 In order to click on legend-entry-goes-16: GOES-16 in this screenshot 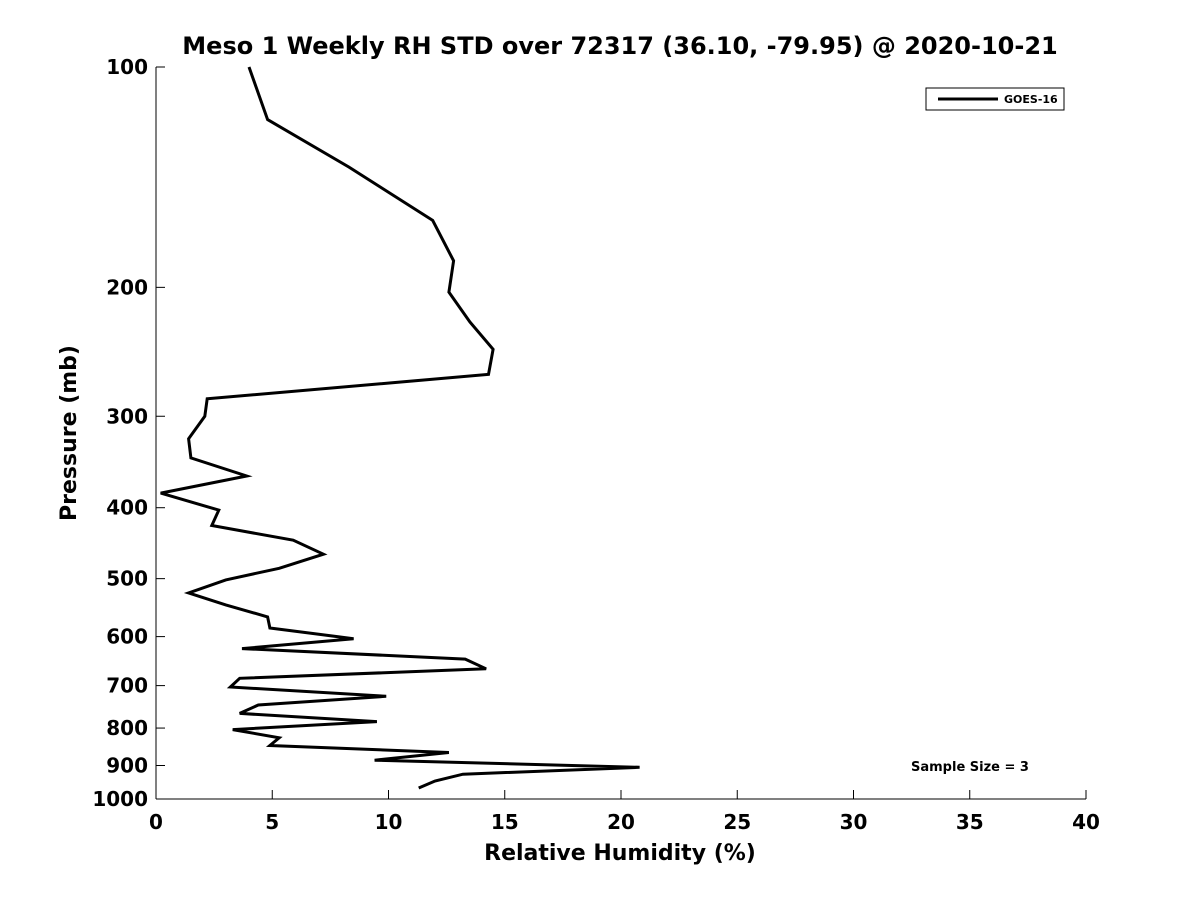, I will do `click(1031, 99)`.